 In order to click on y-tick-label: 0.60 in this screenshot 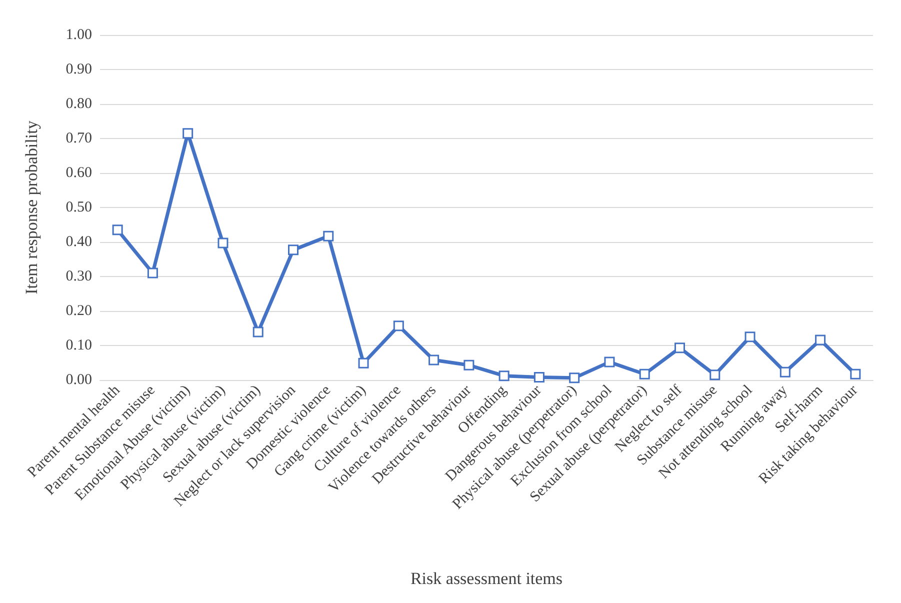, I will do `click(79, 173)`.